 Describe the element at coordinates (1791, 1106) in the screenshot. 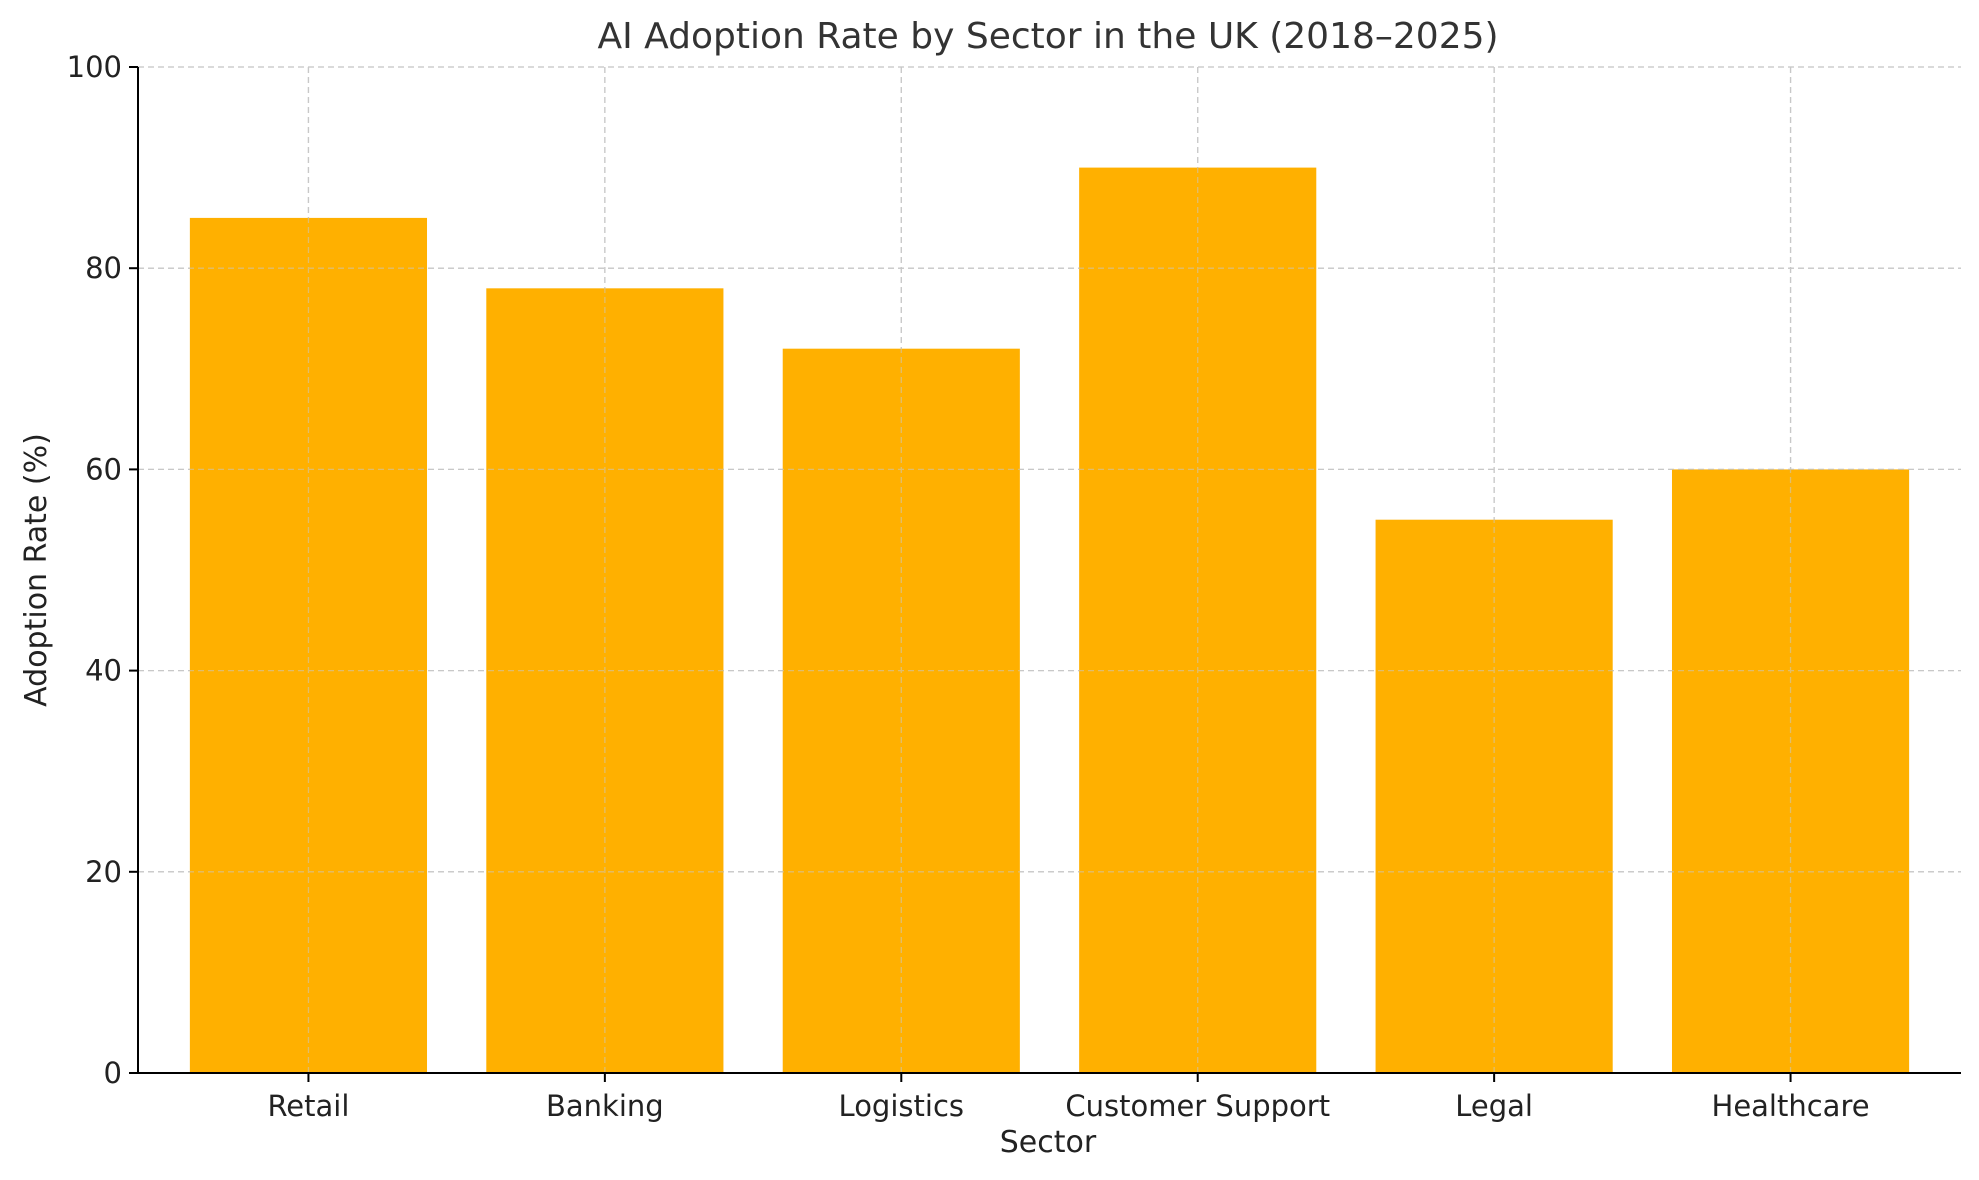

I see `x-tick-label: Healthcare` at that location.